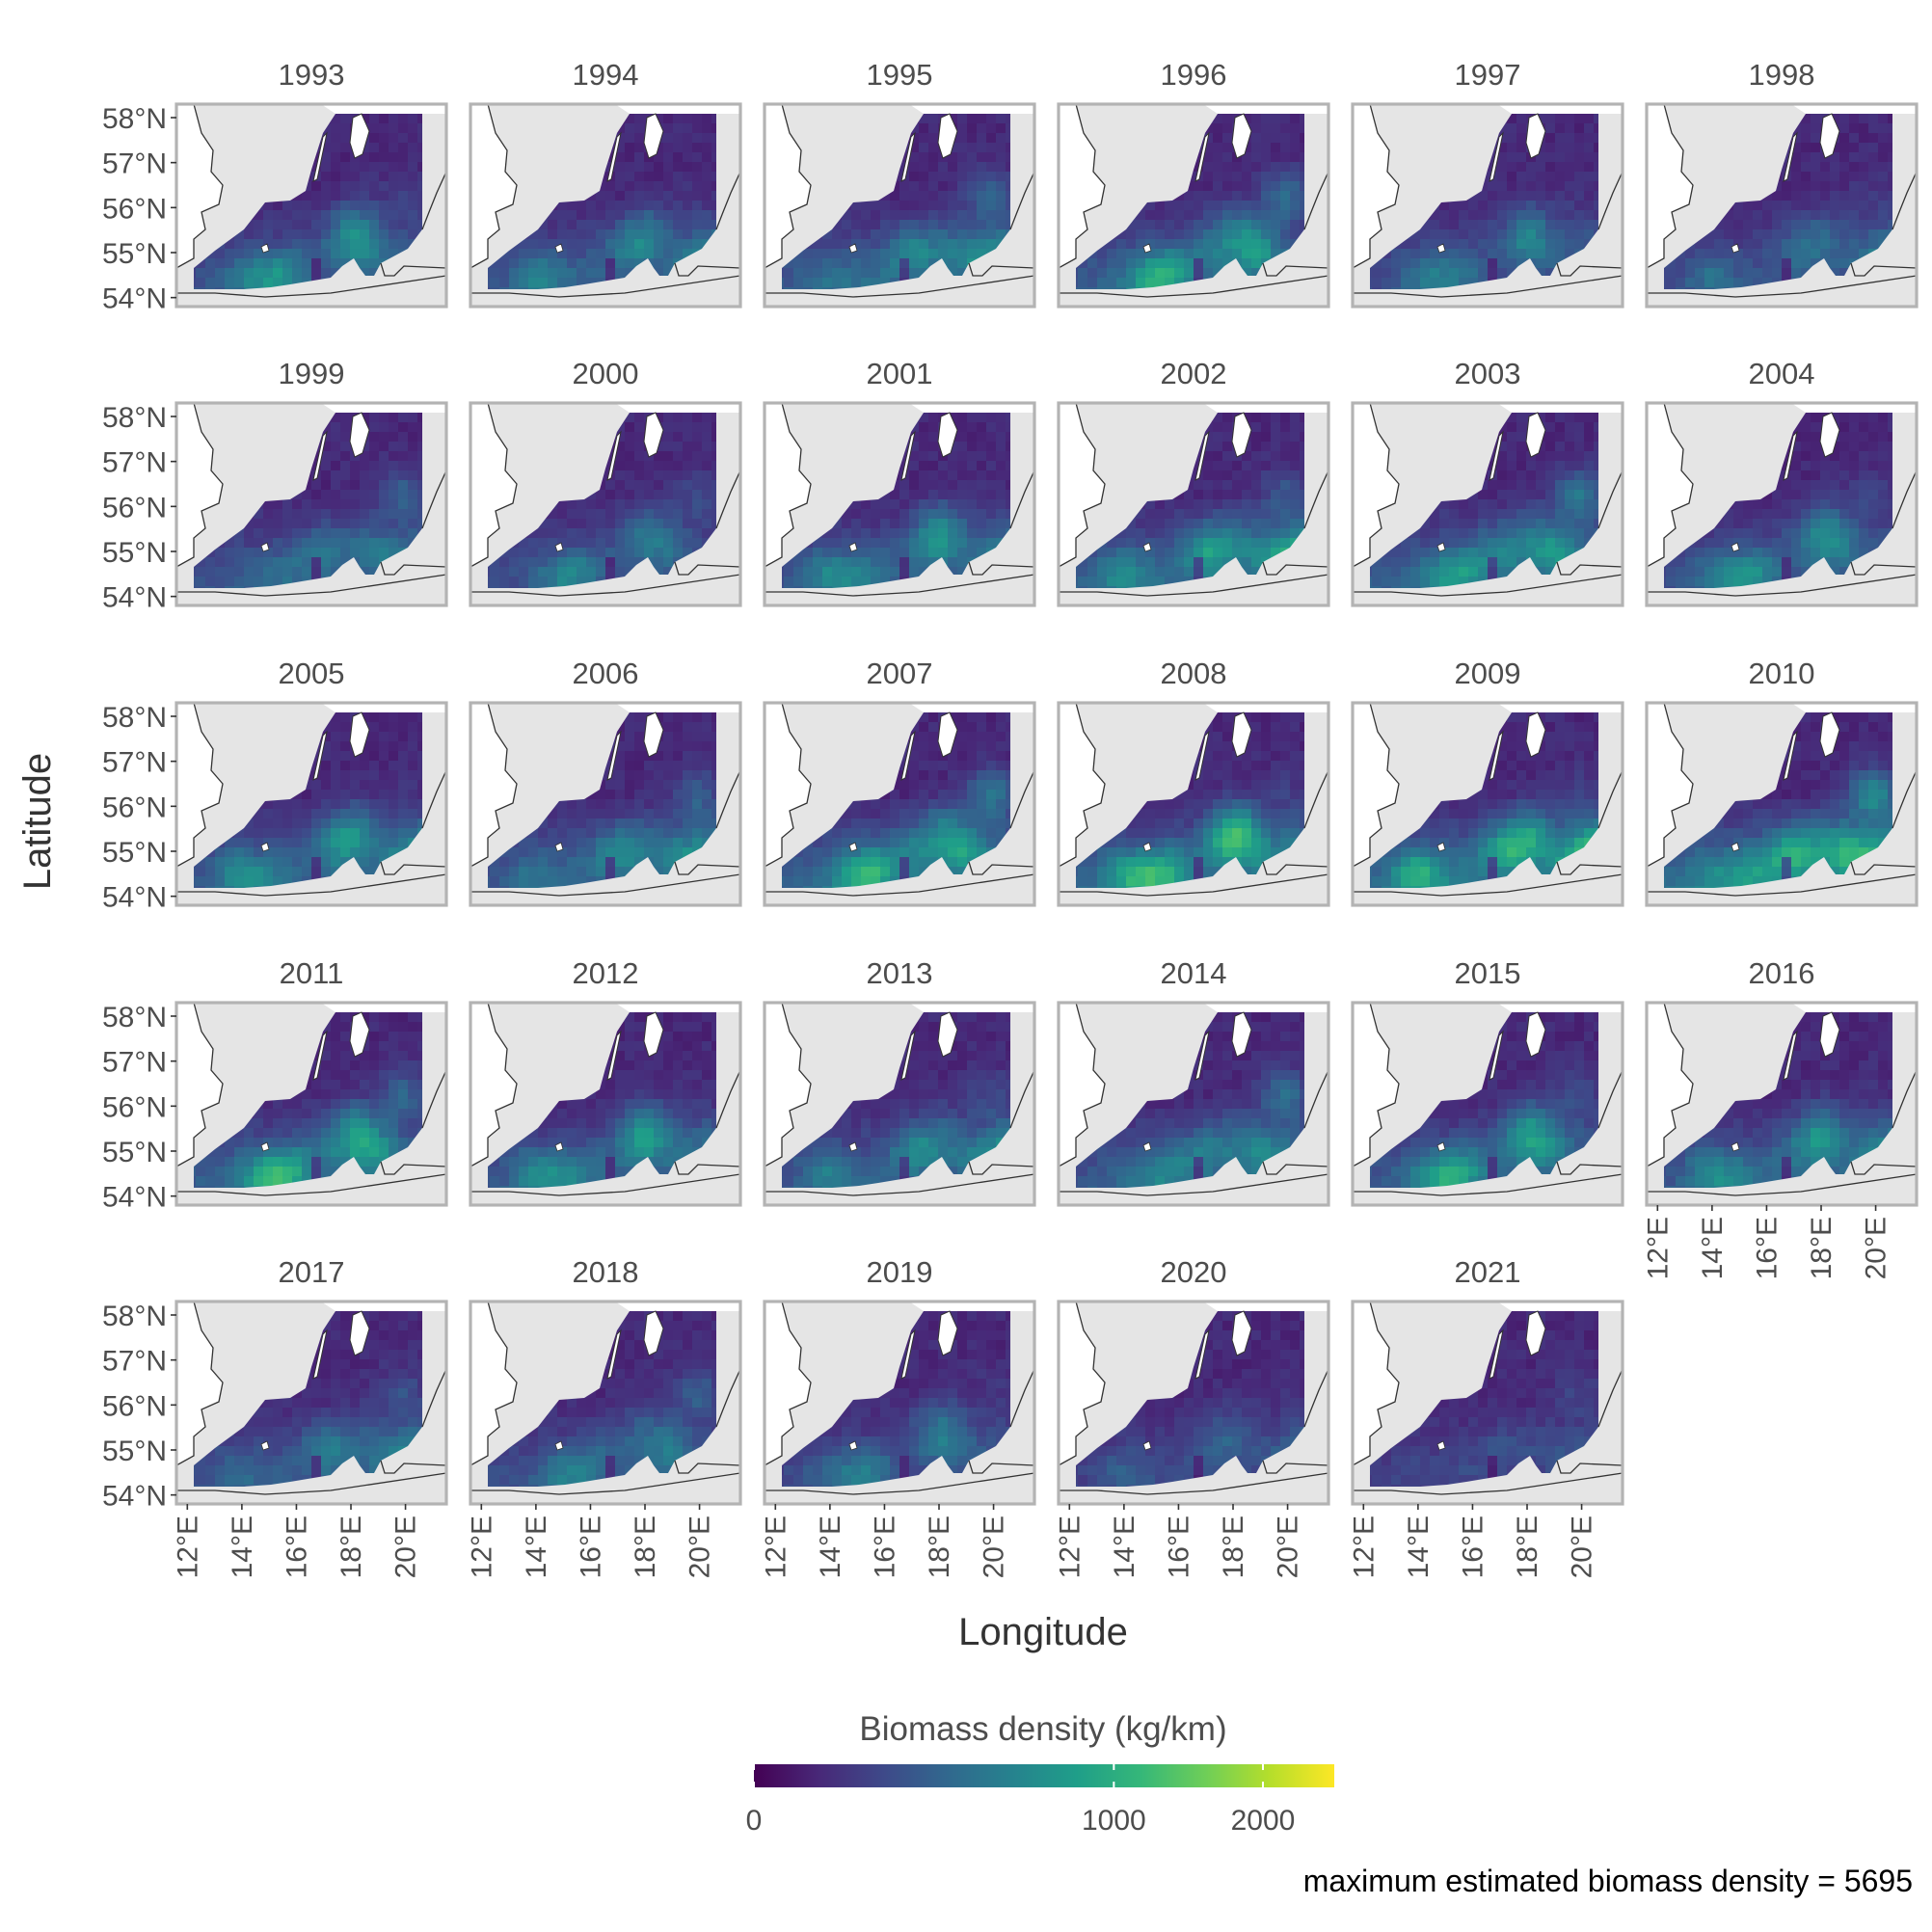 This screenshot has height=1932, width=1932. What do you see at coordinates (383, 408) in the screenshot?
I see `landmass` at bounding box center [383, 408].